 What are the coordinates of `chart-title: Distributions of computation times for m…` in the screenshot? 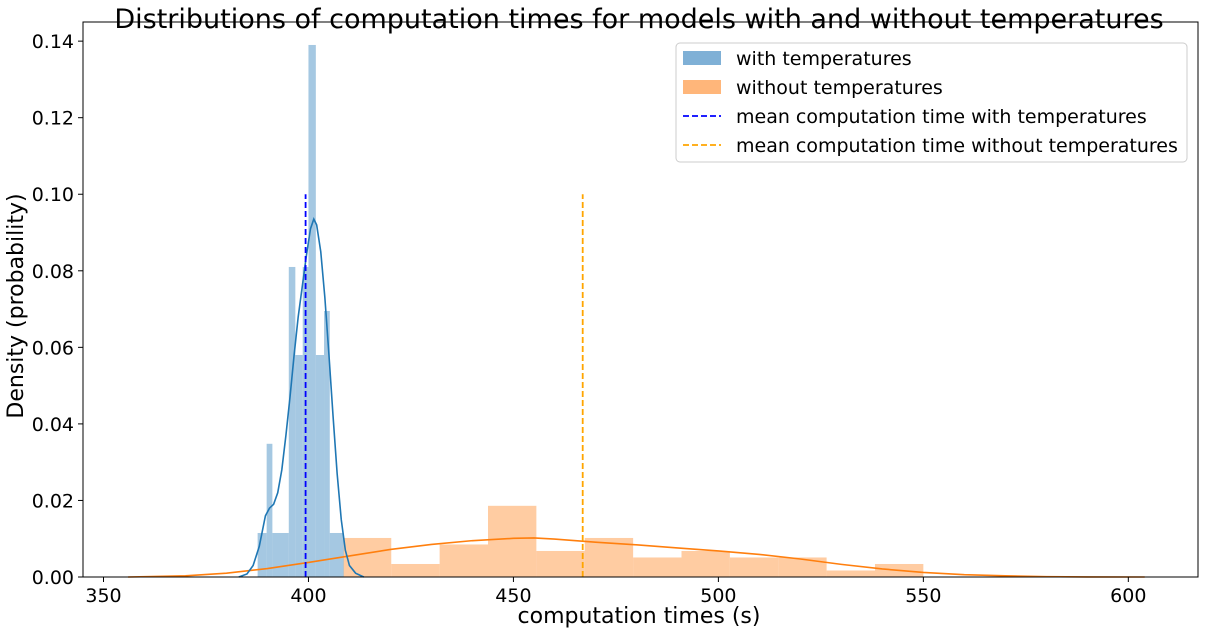 It's located at (638, 19).